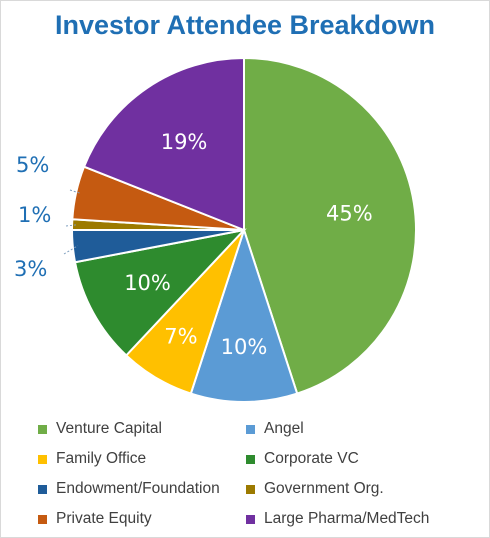 This screenshot has height=538, width=490. Describe the element at coordinates (180, 337) in the screenshot. I see `data-label-family-office: 7%` at that location.